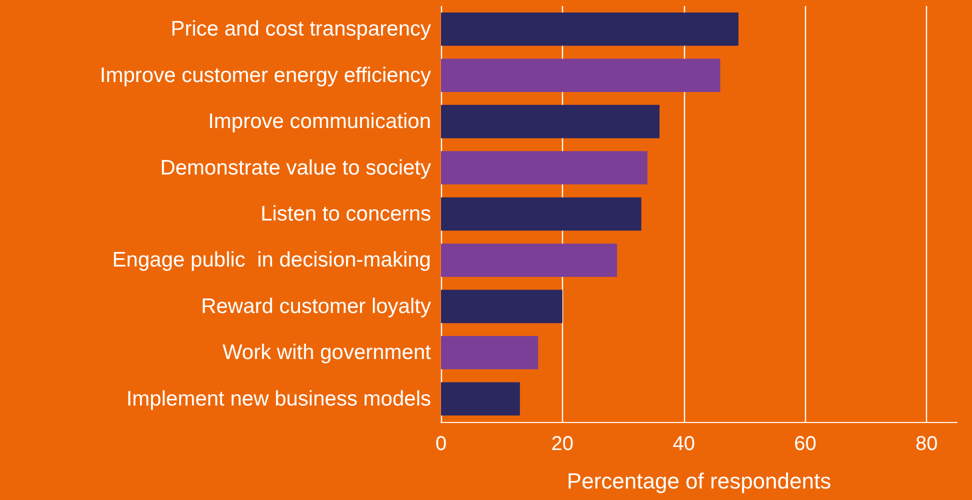 This screenshot has height=500, width=972. What do you see at coordinates (296, 168) in the screenshot?
I see `y-tick-label: Demonstrate value to society` at bounding box center [296, 168].